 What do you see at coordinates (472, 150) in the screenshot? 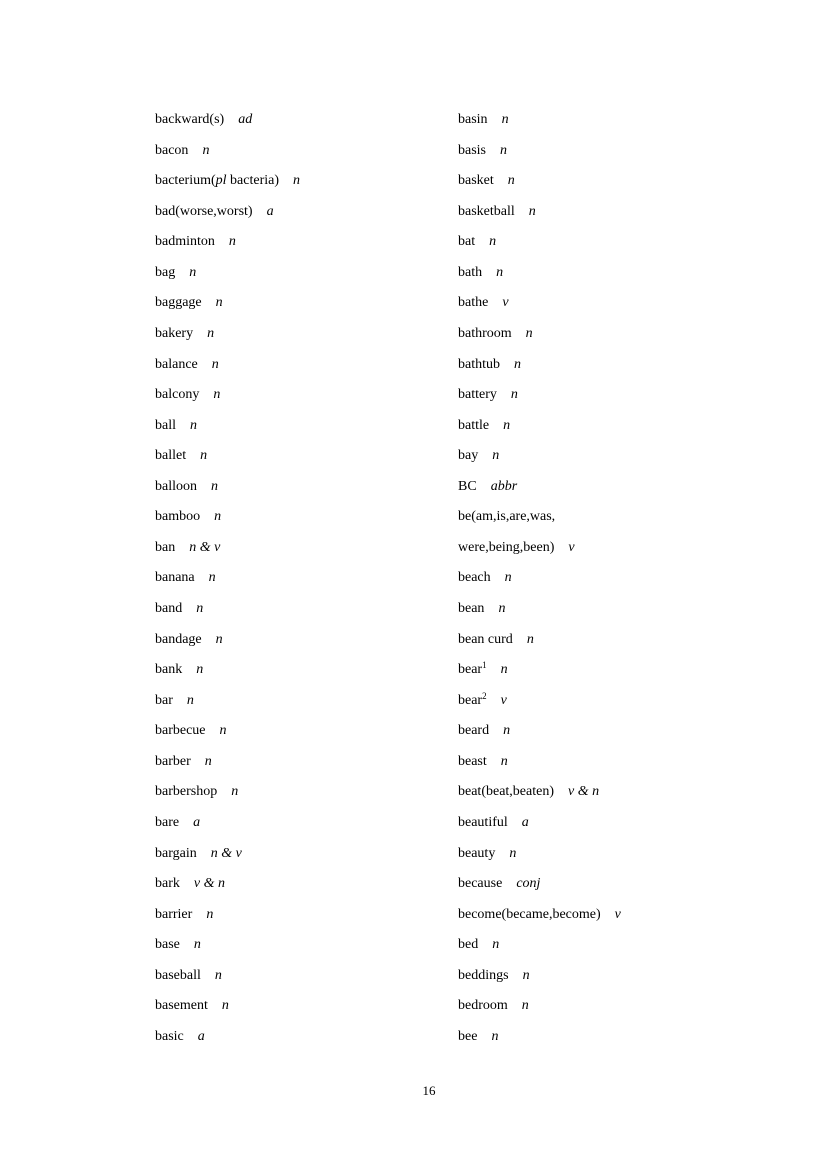
I see `entry-word: basis` at bounding box center [472, 150].